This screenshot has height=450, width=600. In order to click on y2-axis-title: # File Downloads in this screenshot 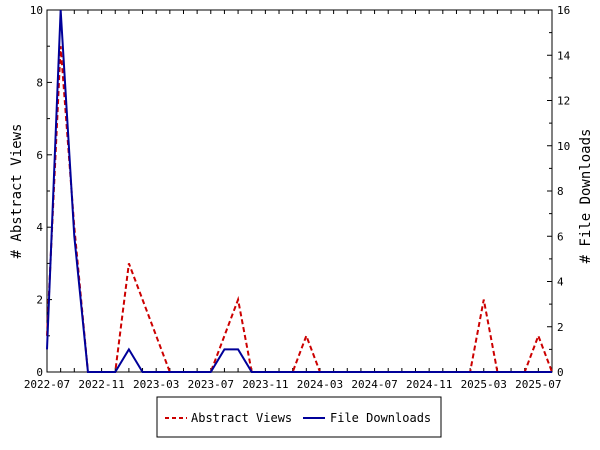, I will do `click(586, 196)`.